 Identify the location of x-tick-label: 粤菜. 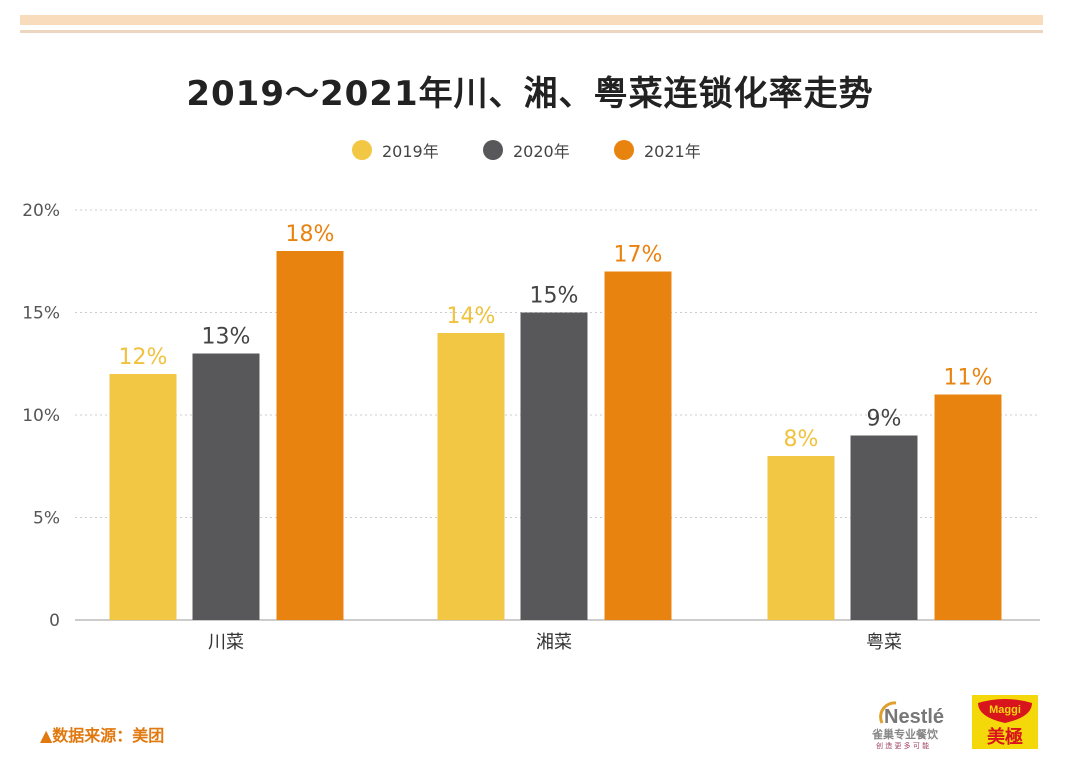
(884, 642).